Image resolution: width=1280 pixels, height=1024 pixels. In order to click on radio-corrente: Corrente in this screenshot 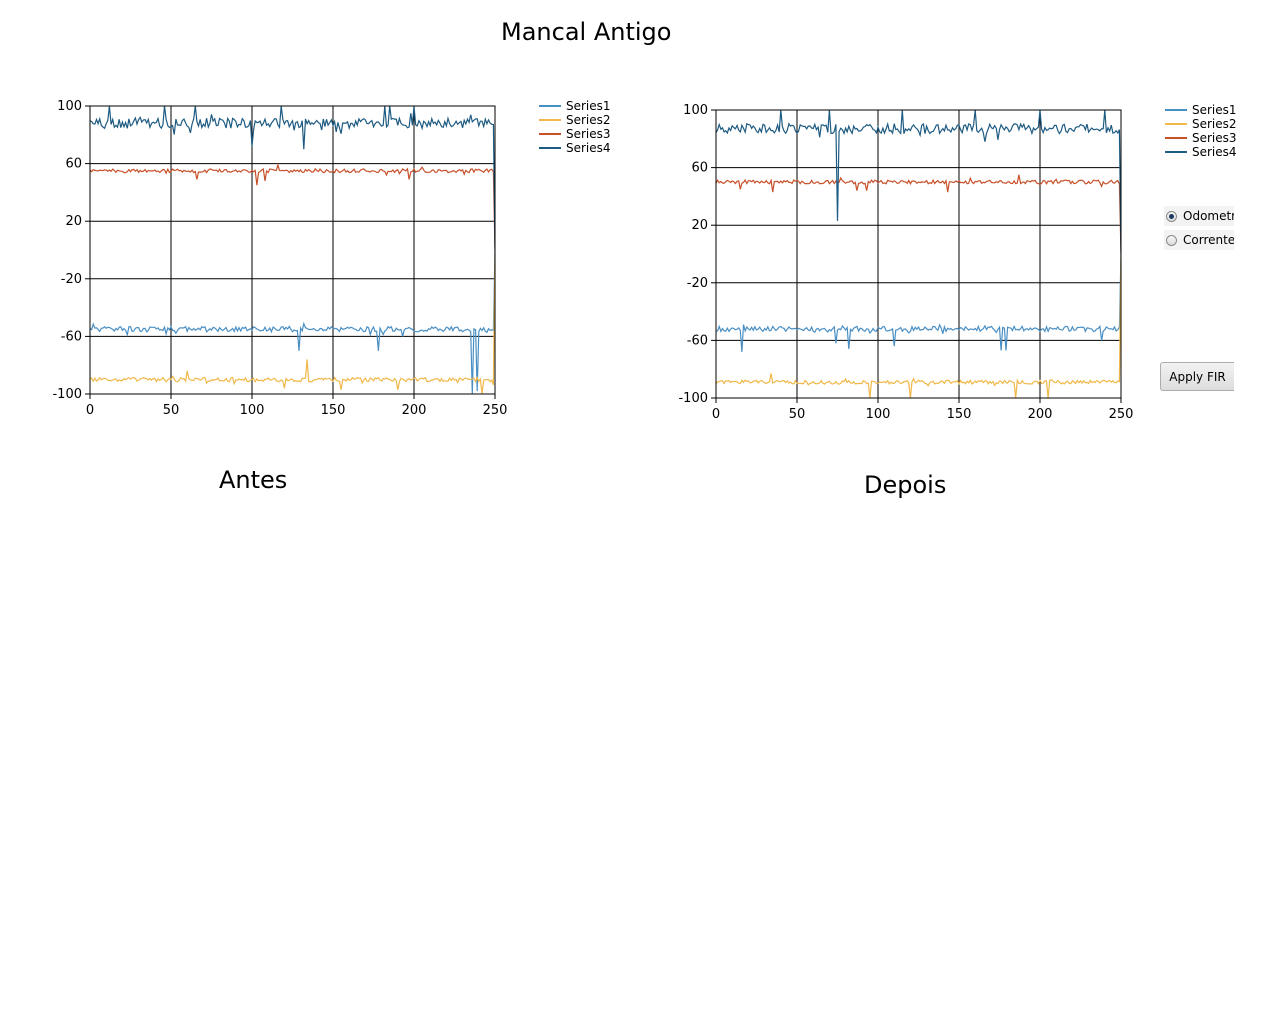, I will do `click(1199, 240)`.